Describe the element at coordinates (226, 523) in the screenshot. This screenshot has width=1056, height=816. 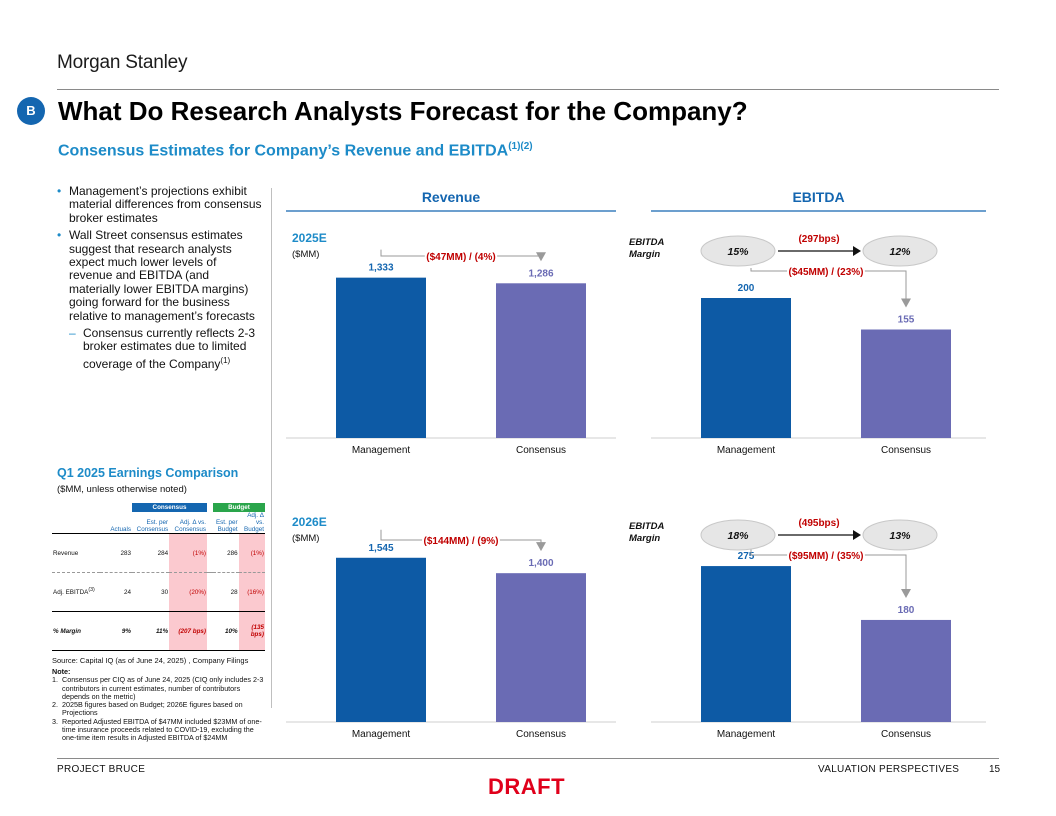
I see `col-est-budget: Est. per Budget` at that location.